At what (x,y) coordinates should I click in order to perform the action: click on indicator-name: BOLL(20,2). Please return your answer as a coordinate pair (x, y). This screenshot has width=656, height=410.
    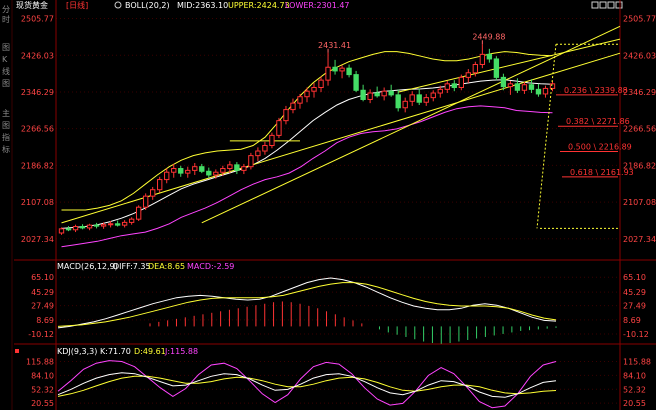
    Looking at the image, I should click on (147, 5).